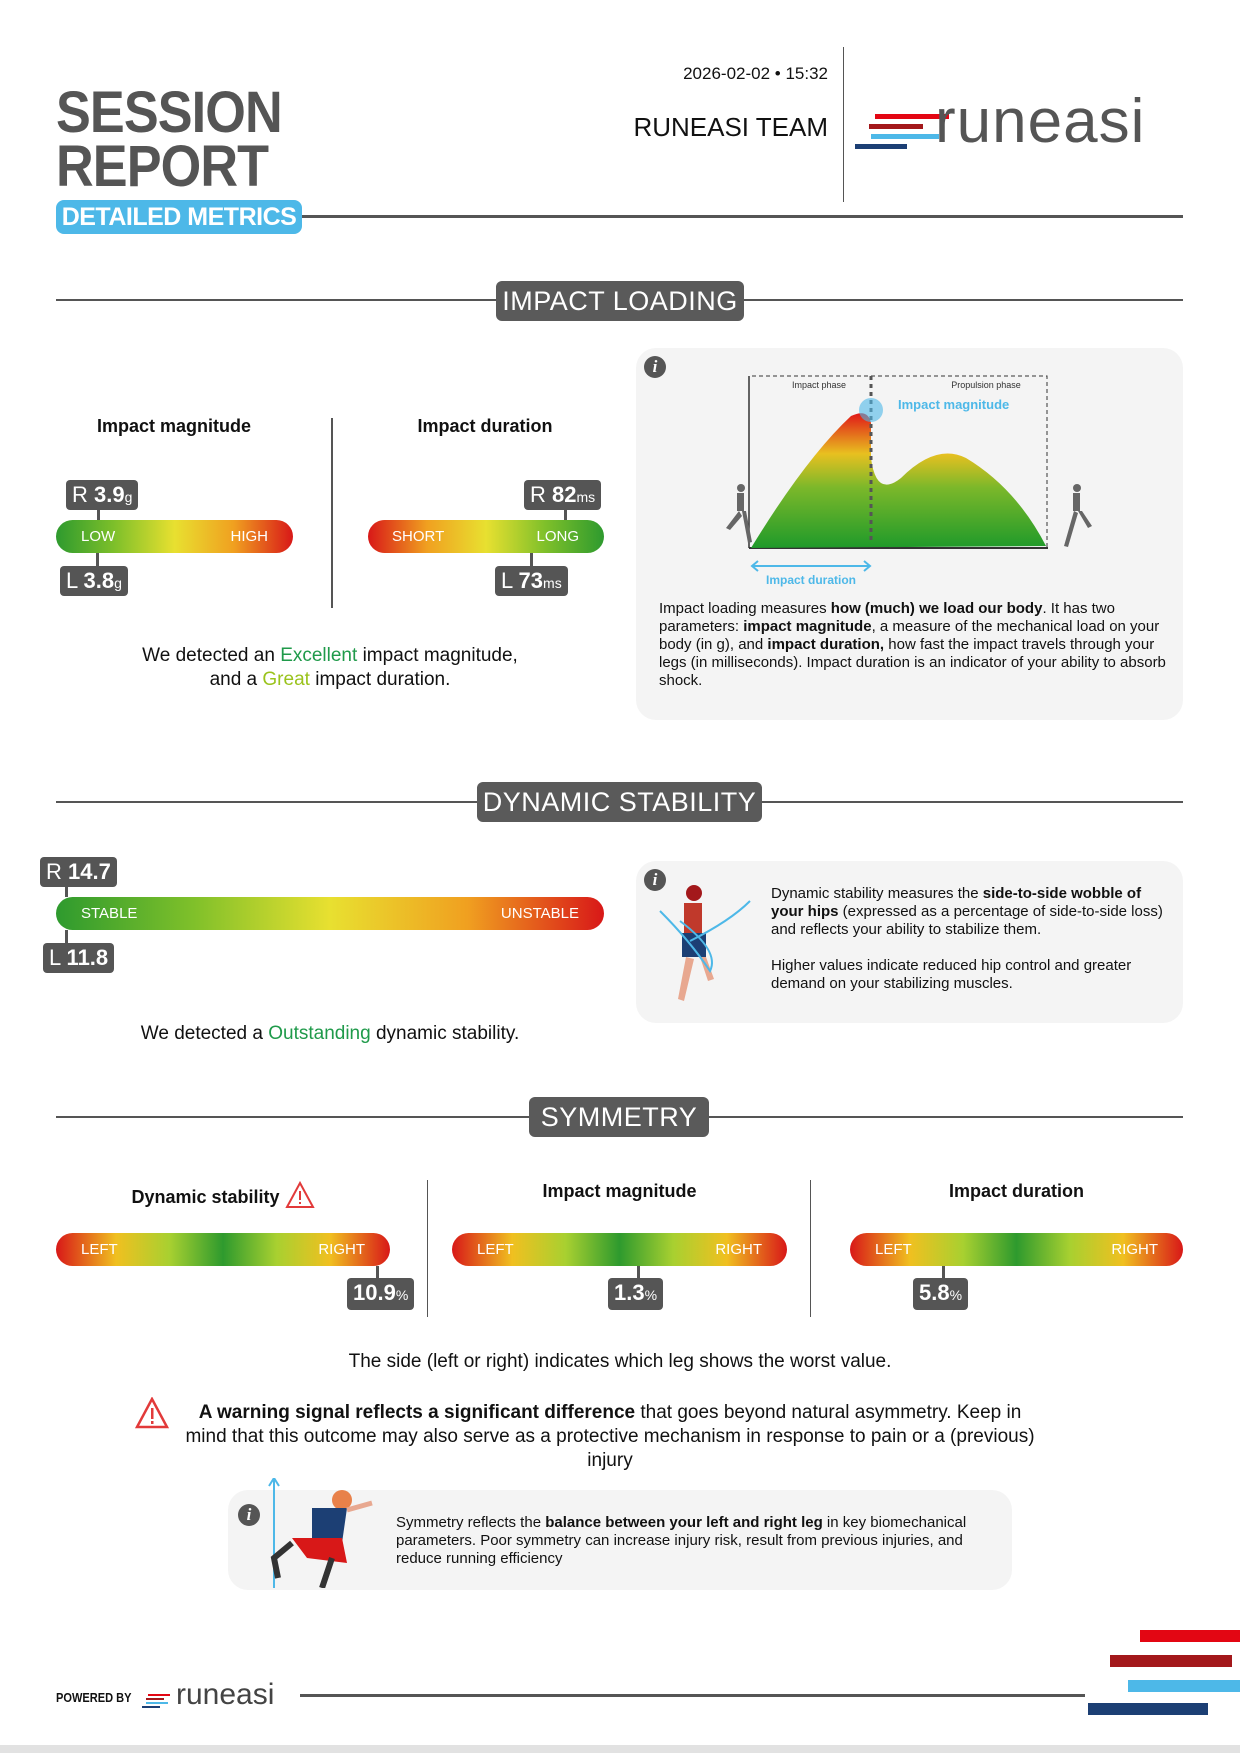  What do you see at coordinates (620, 301) in the screenshot?
I see `section-title-impact-loading: IMPACT LOADING` at bounding box center [620, 301].